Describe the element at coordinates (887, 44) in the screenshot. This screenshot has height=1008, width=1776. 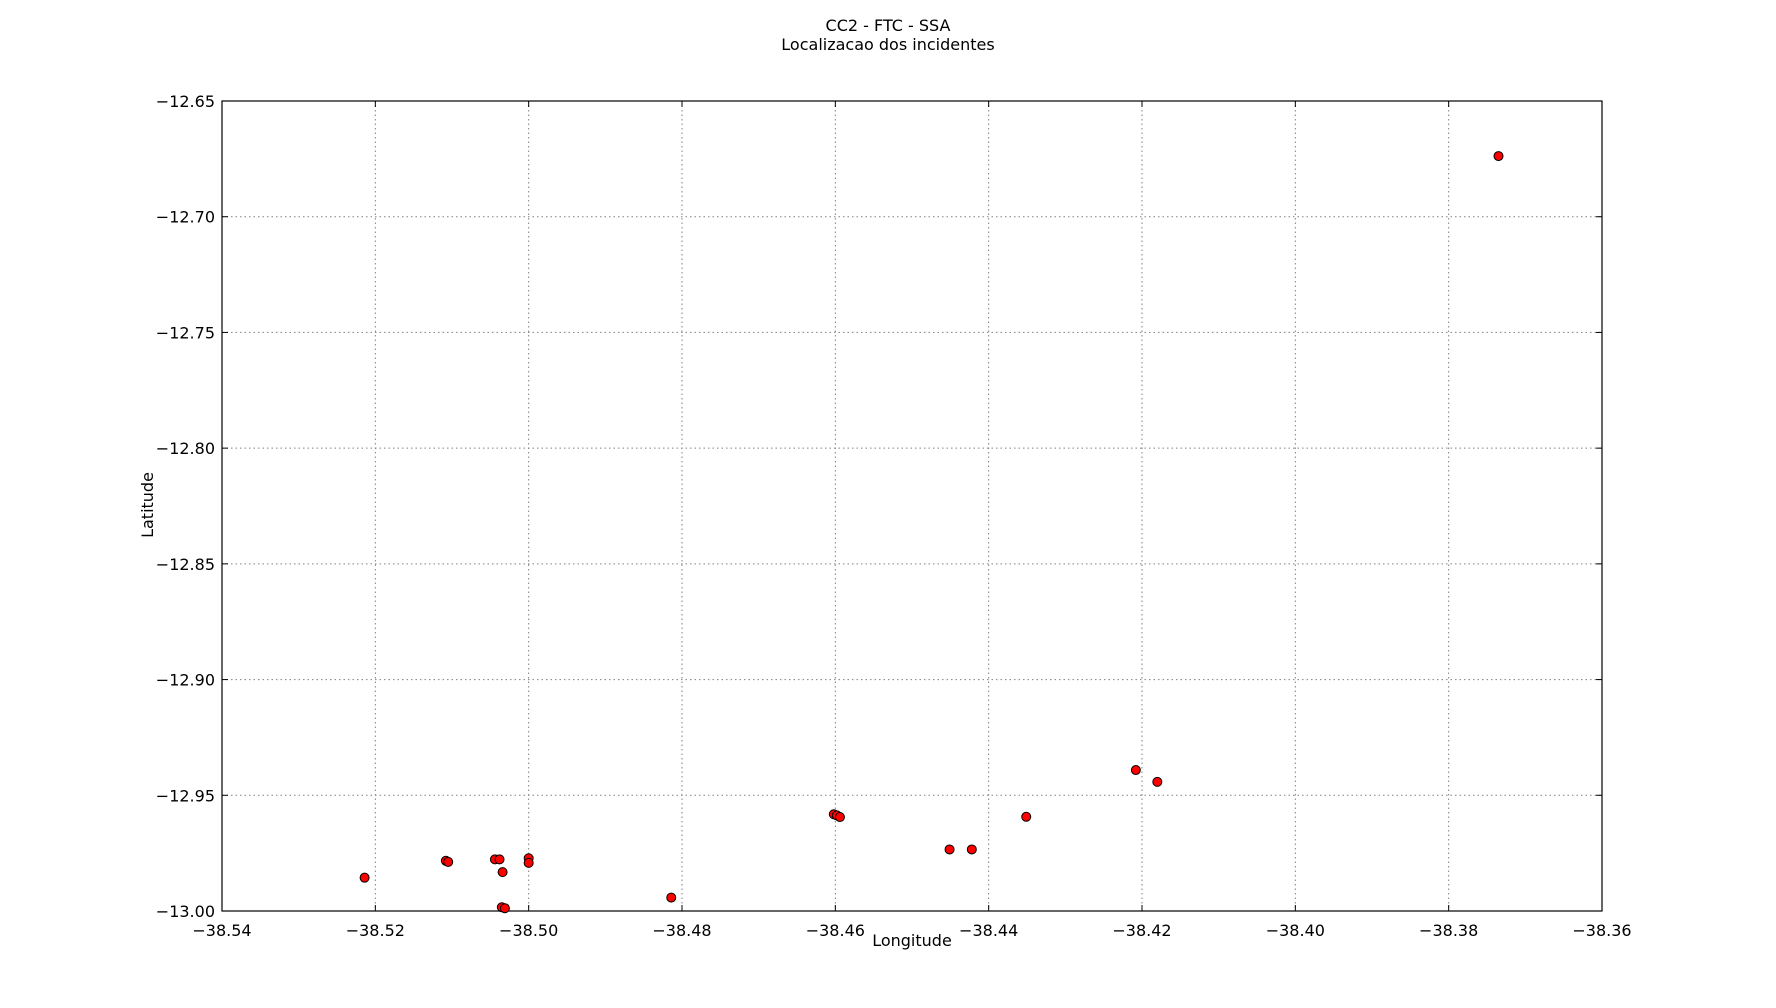
I see `chart-subtitle: Localizacao dos incidentes` at that location.